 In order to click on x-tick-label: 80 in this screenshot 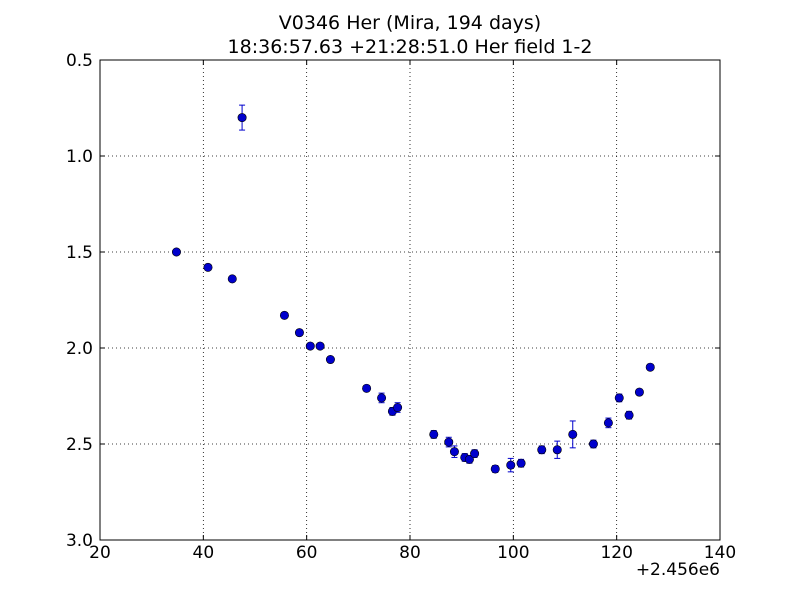, I will do `click(410, 553)`.